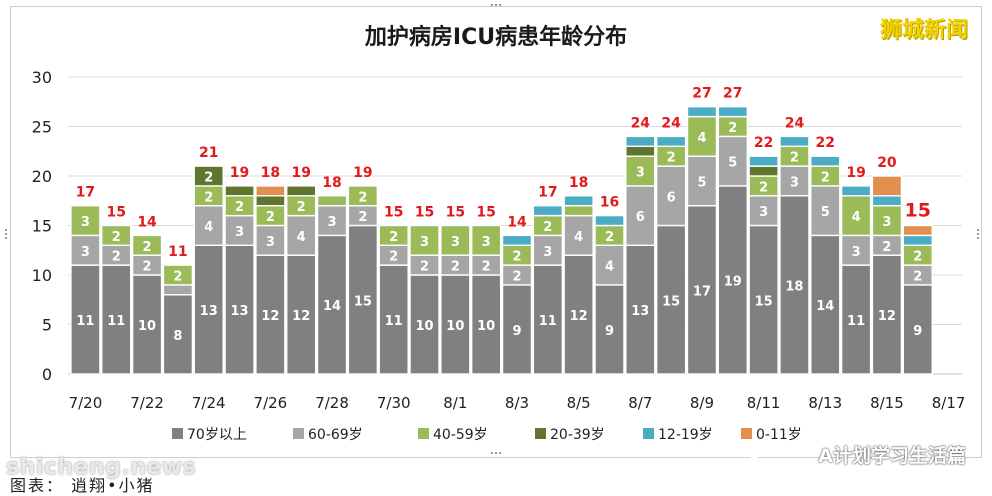 Image resolution: width=992 pixels, height=496 pixels. What do you see at coordinates (8, 234) in the screenshot?
I see `left-resize-handle` at bounding box center [8, 234].